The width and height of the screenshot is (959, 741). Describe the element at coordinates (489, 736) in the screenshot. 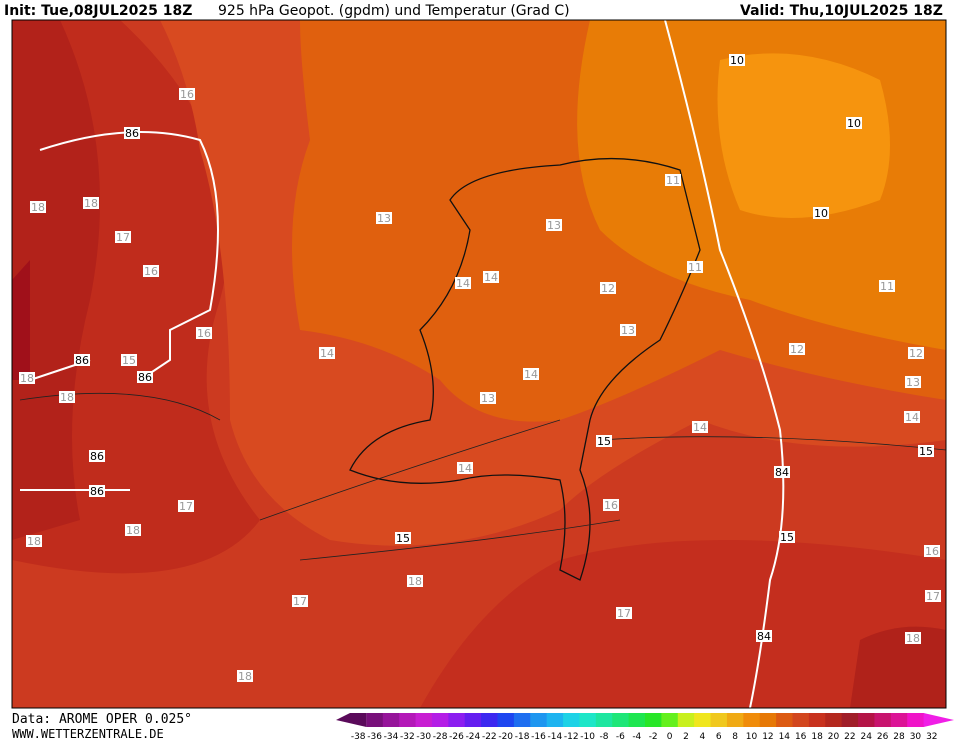

I see `colorbar-tick-label: -22` at that location.